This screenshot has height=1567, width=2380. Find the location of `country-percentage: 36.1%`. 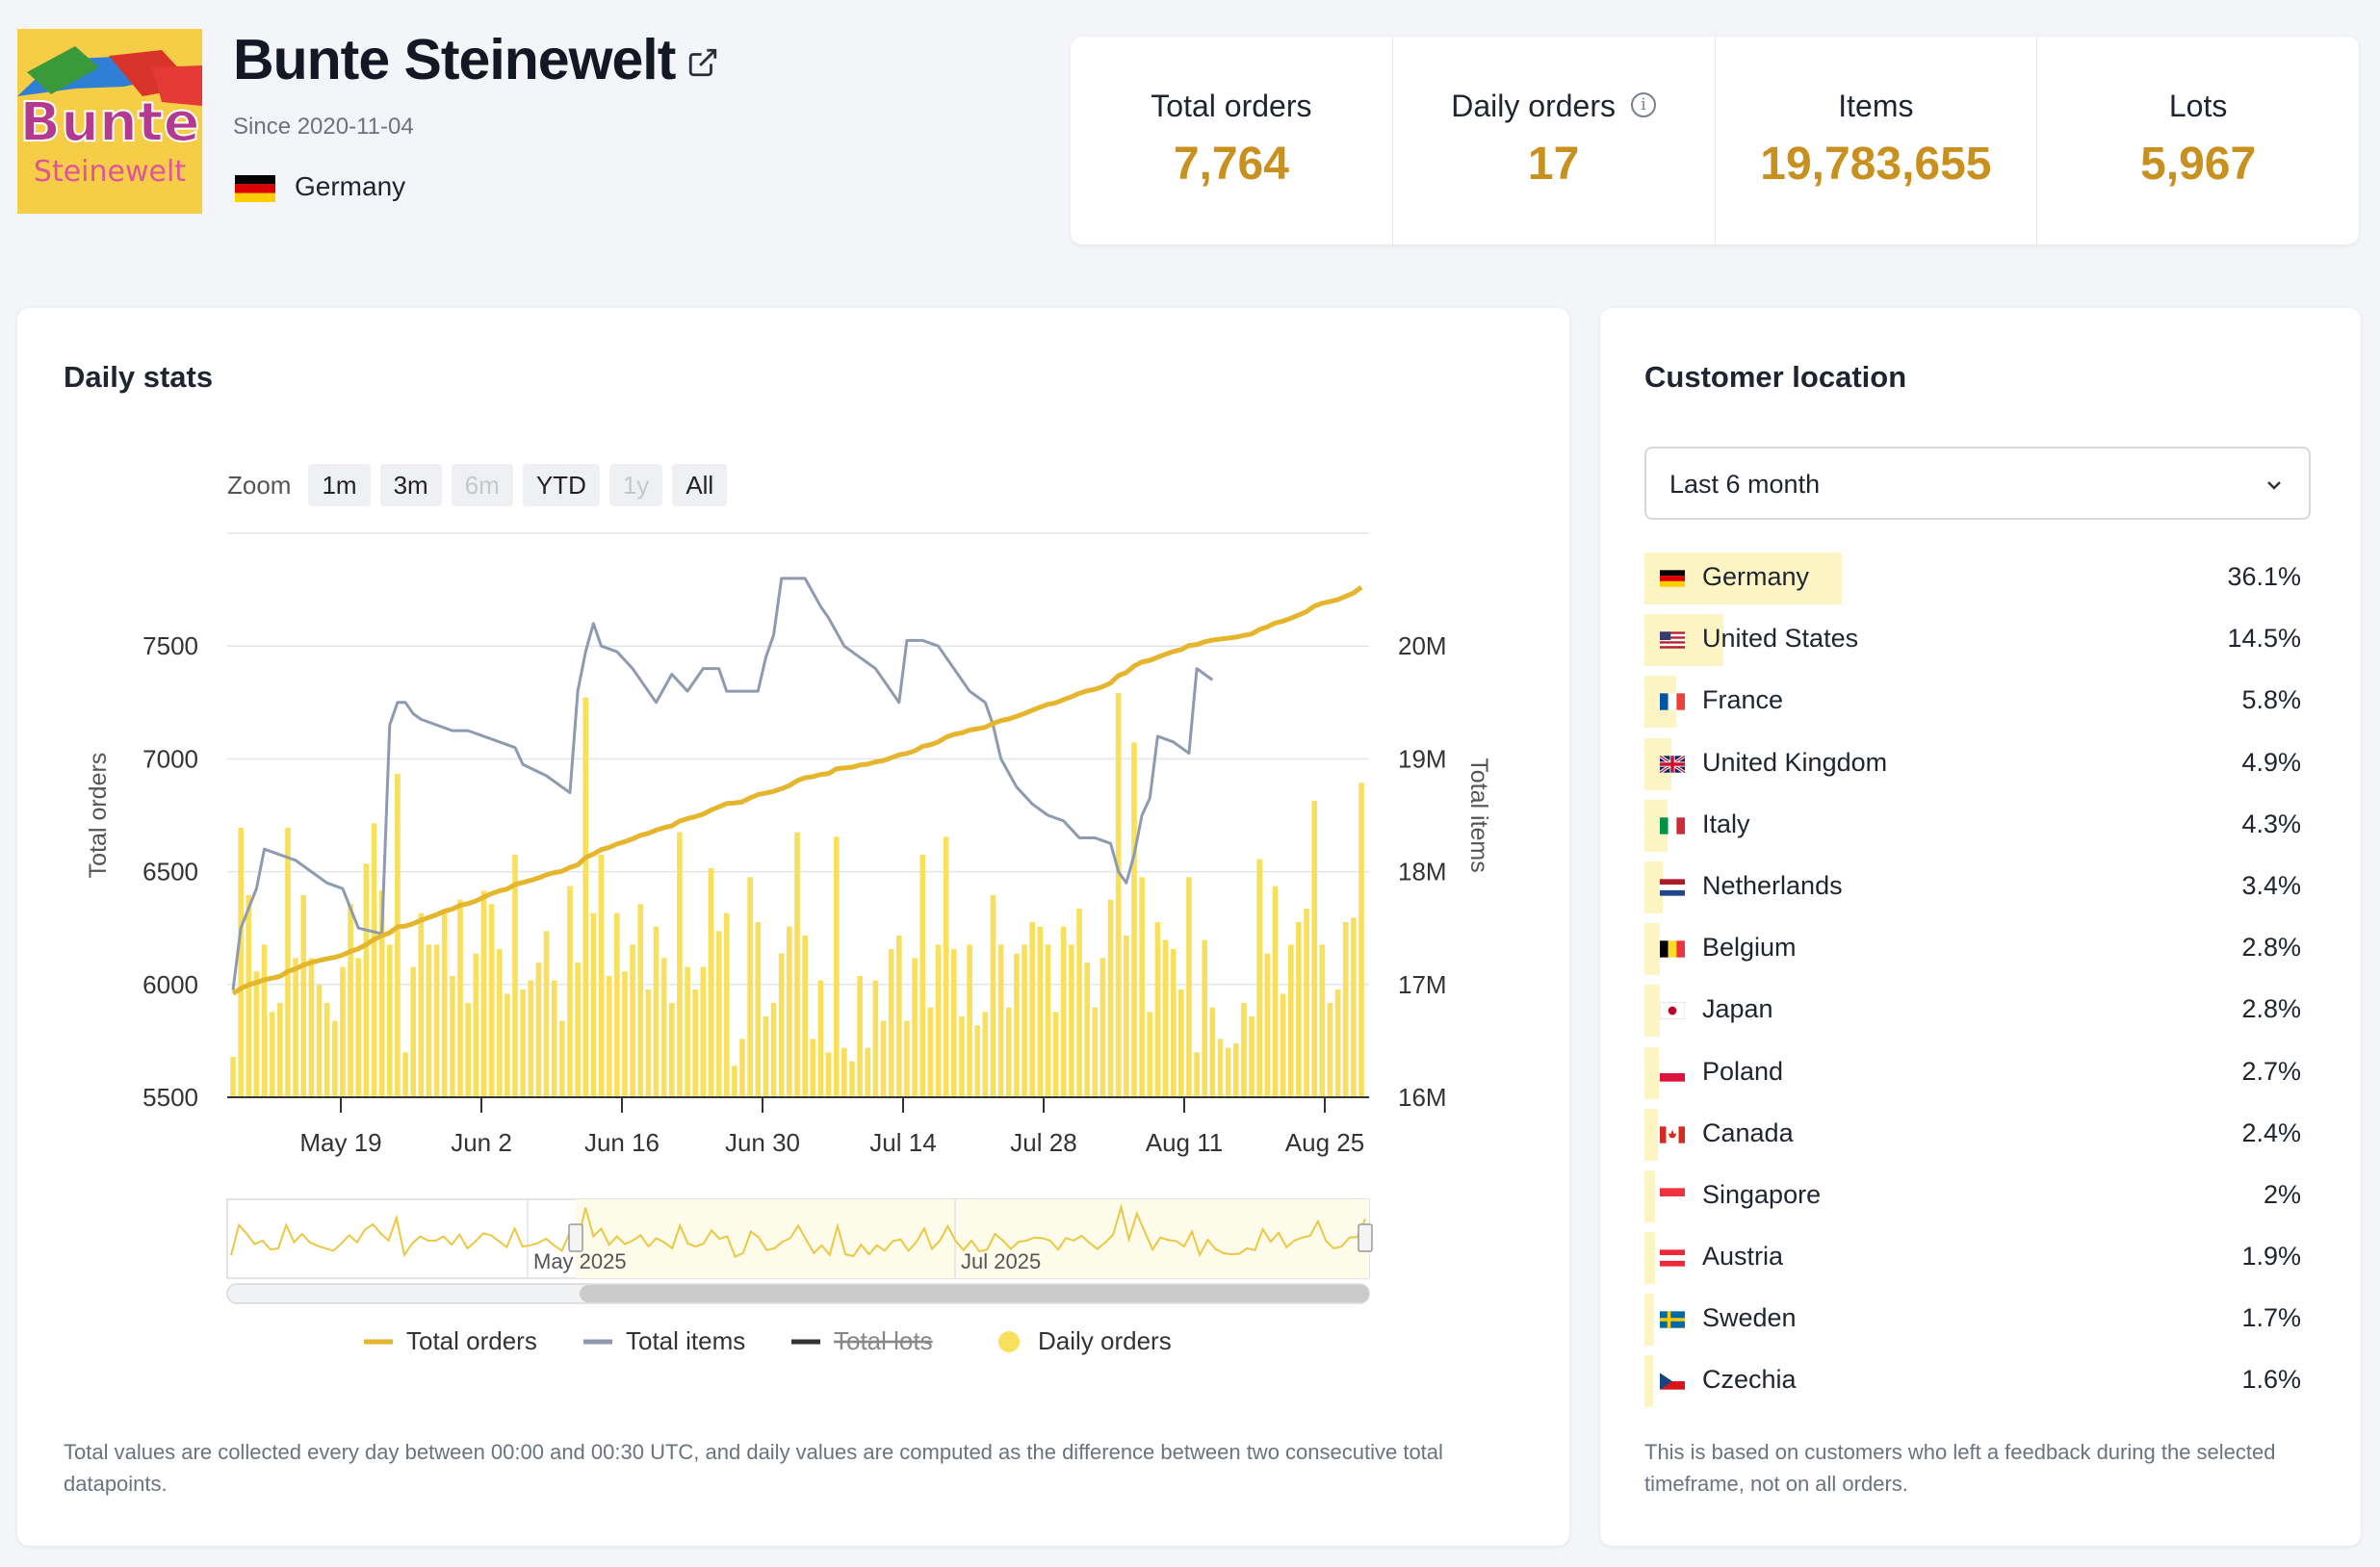

country-percentage: 36.1% is located at coordinates (2264, 576).